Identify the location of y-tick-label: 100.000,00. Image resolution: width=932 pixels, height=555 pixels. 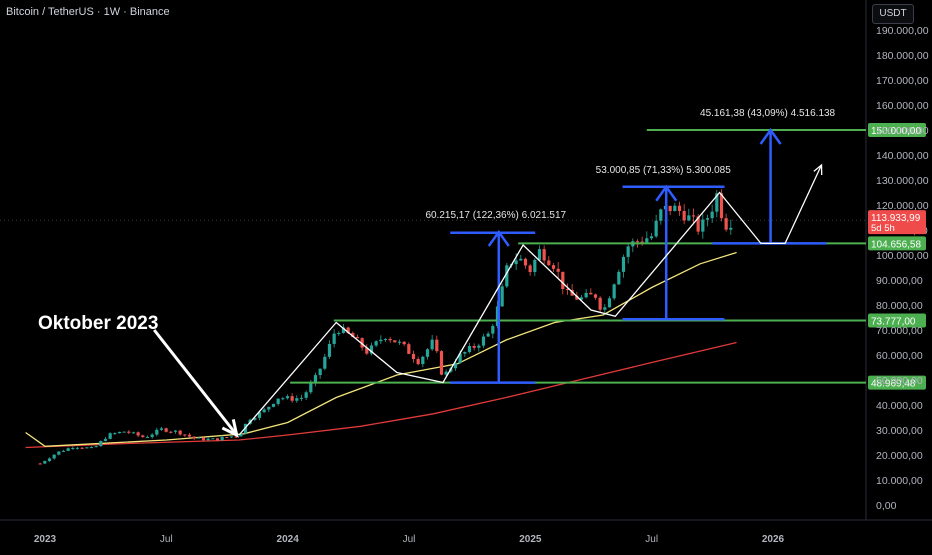
(902, 256).